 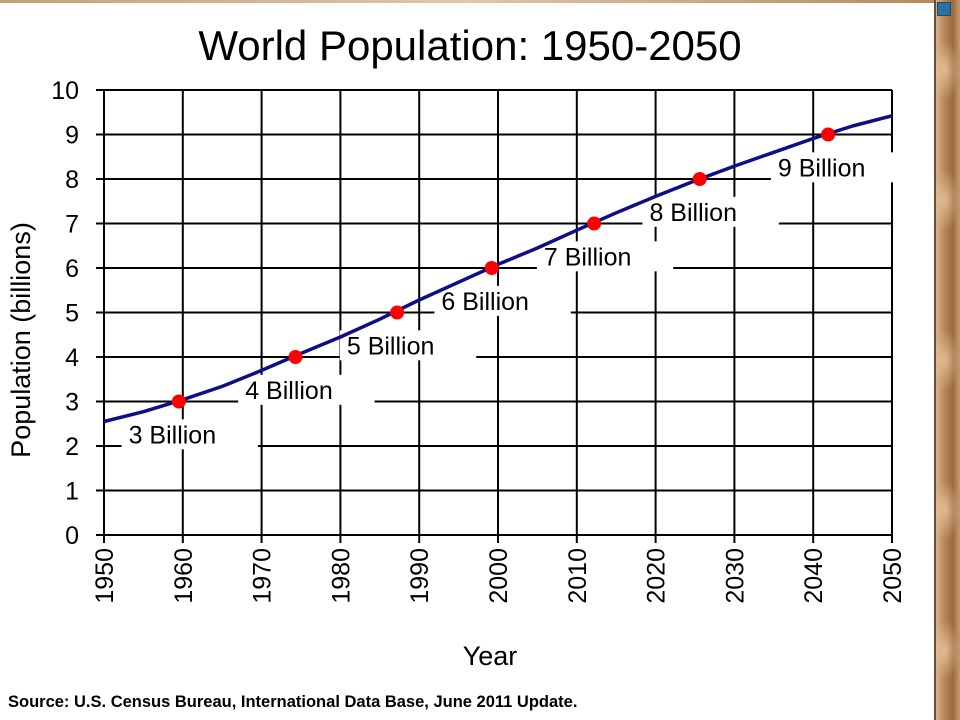 I want to click on y-tick-label: 7, so click(x=72, y=225).